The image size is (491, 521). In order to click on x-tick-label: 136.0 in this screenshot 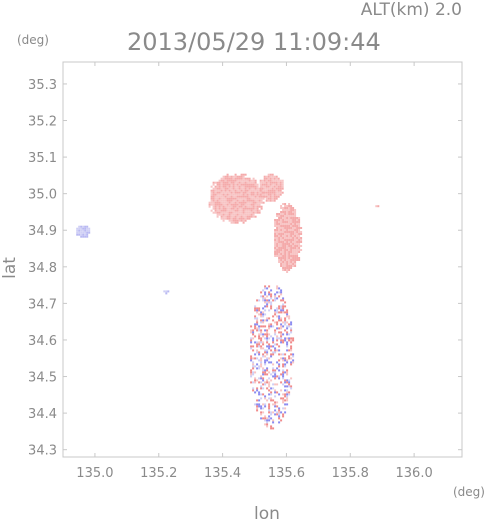, I will do `click(414, 473)`.